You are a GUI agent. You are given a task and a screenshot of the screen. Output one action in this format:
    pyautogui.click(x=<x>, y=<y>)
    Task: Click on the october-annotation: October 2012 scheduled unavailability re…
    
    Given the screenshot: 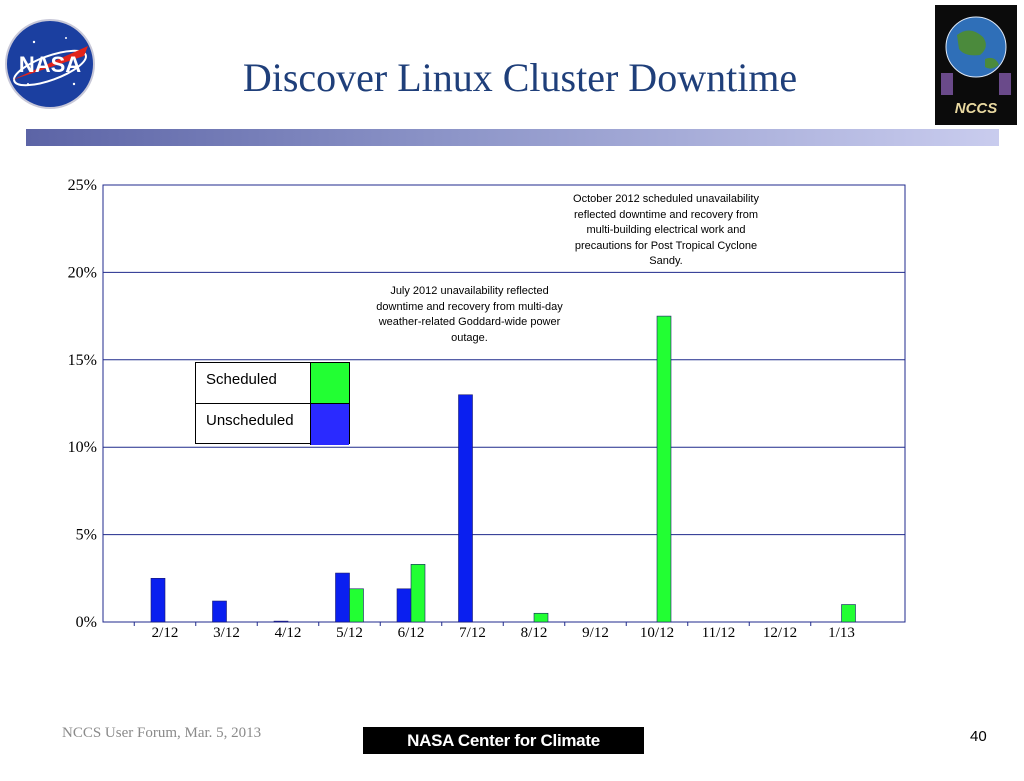 What is the action you would take?
    pyautogui.click(x=666, y=230)
    